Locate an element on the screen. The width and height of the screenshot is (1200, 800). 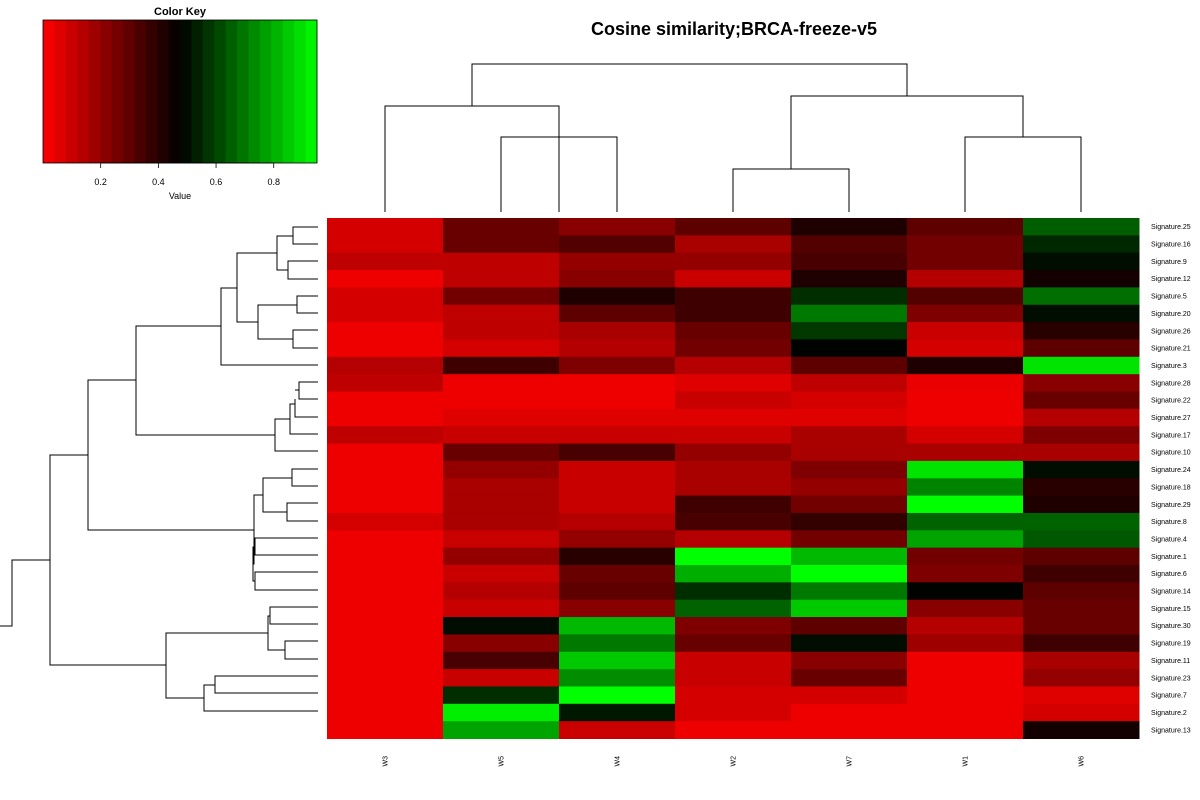
row-label: Signature.23 is located at coordinates (1171, 678).